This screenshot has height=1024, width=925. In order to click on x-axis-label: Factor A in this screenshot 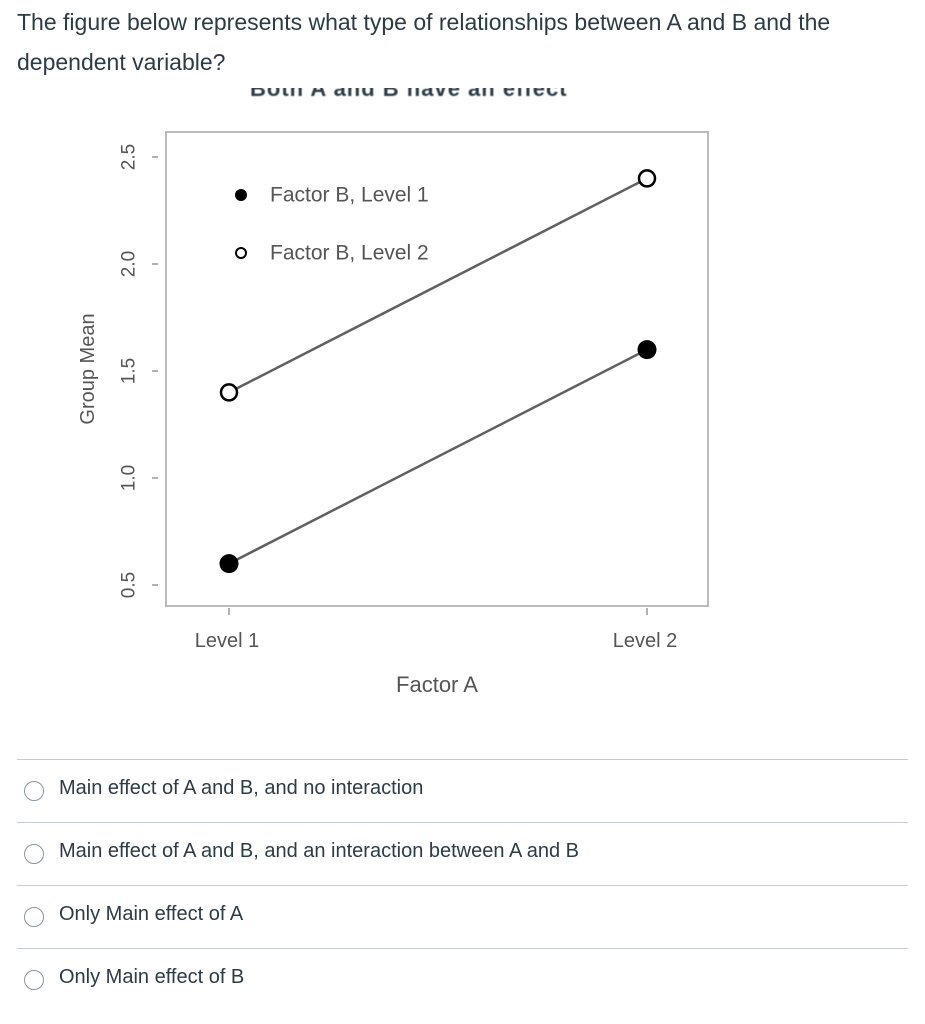, I will do `click(437, 684)`.